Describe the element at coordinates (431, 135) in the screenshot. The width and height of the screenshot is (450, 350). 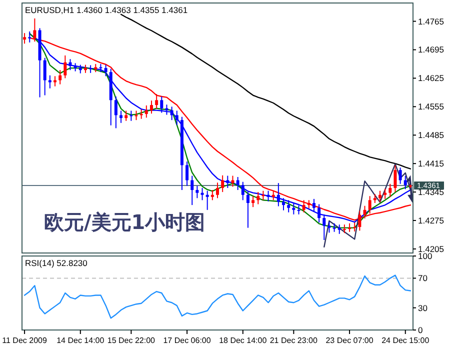
I see `y-tick-label: 1.4485` at that location.